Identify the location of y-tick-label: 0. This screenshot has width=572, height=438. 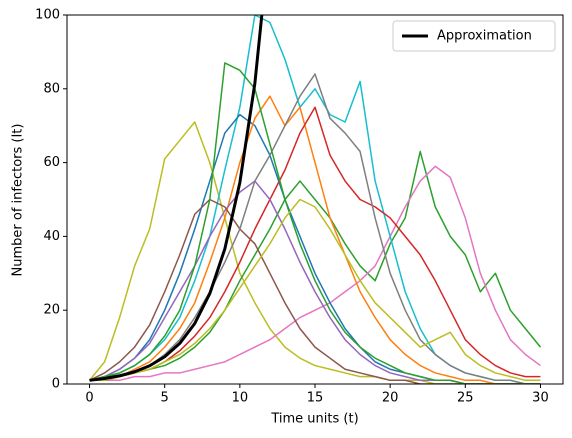
(56, 384).